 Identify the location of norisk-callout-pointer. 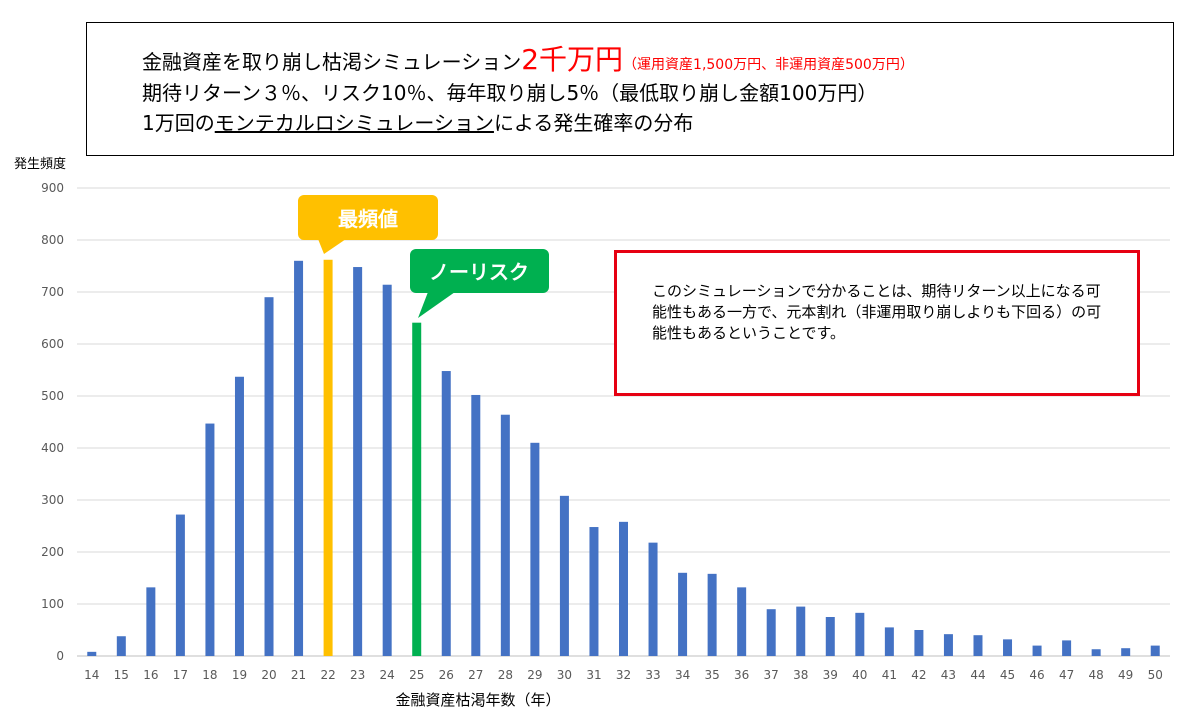
(436, 305).